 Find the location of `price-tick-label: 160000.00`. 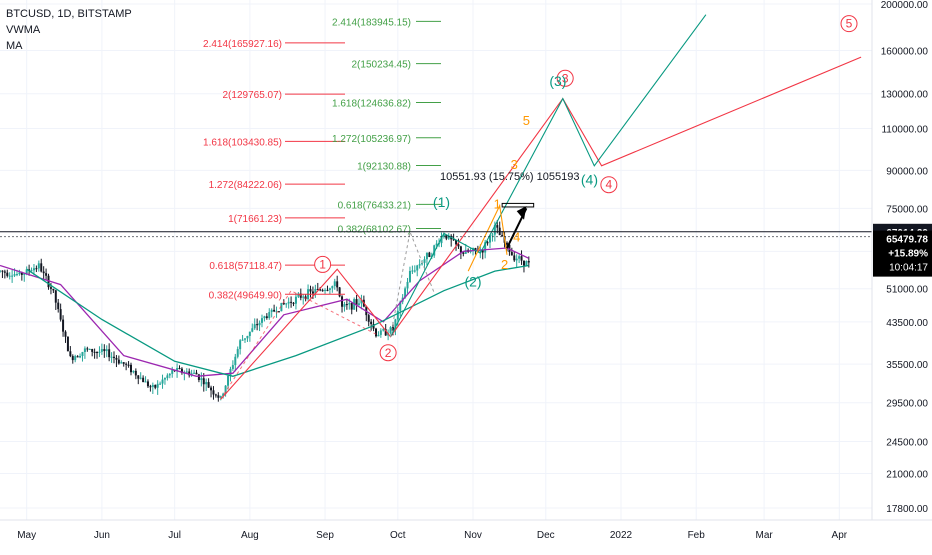

price-tick-label: 160000.00 is located at coordinates (905, 51).